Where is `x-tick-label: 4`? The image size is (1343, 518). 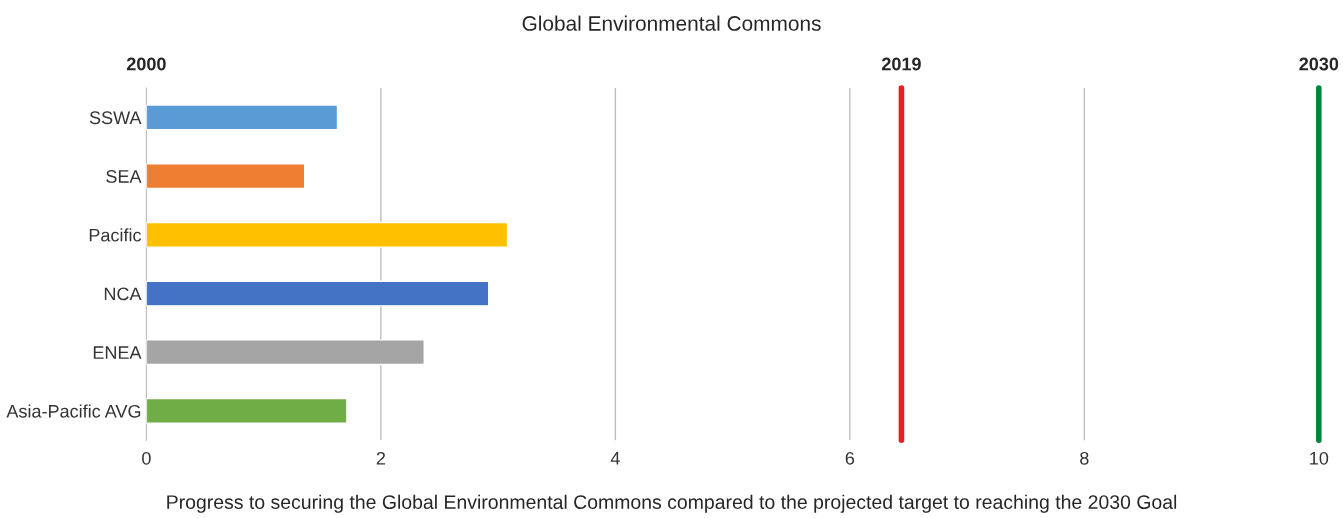 x-tick-label: 4 is located at coordinates (615, 458).